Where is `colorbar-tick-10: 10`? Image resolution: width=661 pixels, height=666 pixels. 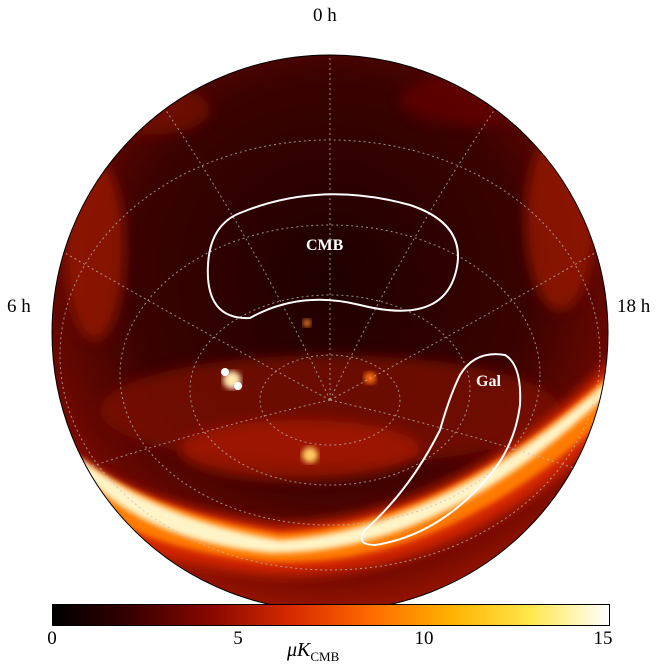
colorbar-tick-10: 10 is located at coordinates (424, 638).